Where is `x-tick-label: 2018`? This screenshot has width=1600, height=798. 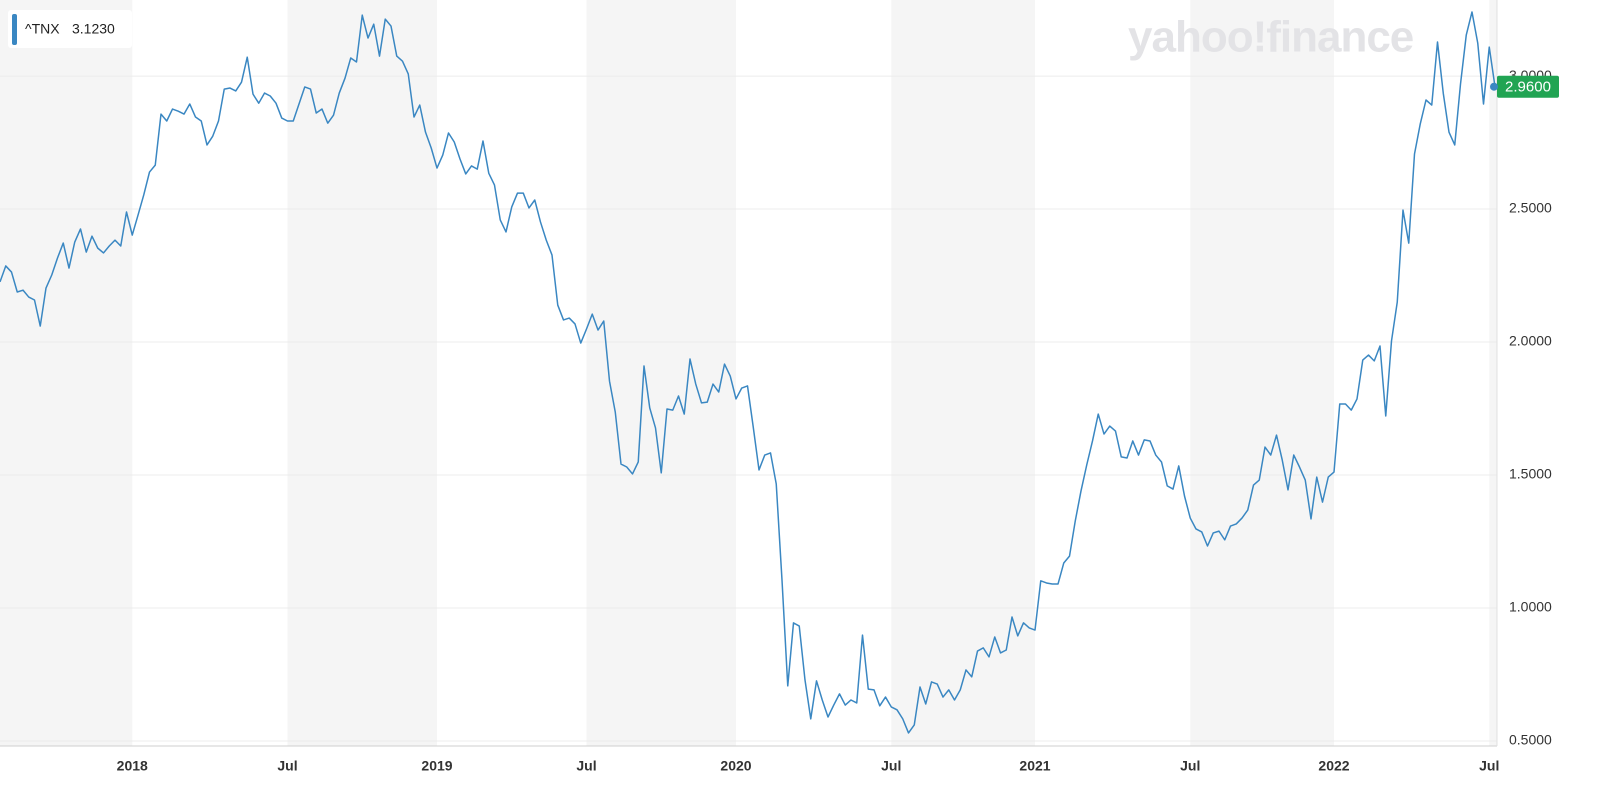
x-tick-label: 2018 is located at coordinates (132, 766).